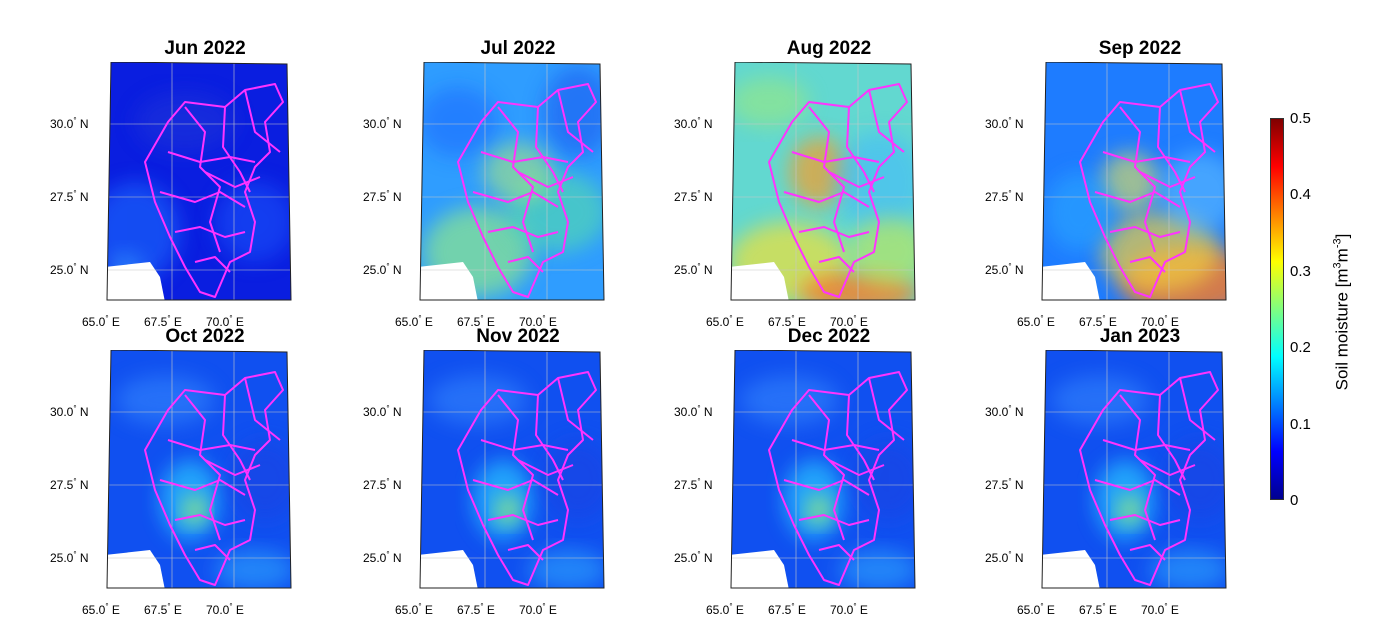 The width and height of the screenshot is (1379, 638). What do you see at coordinates (1300, 271) in the screenshot?
I see `colorbar-tick-label: 0.3` at bounding box center [1300, 271].